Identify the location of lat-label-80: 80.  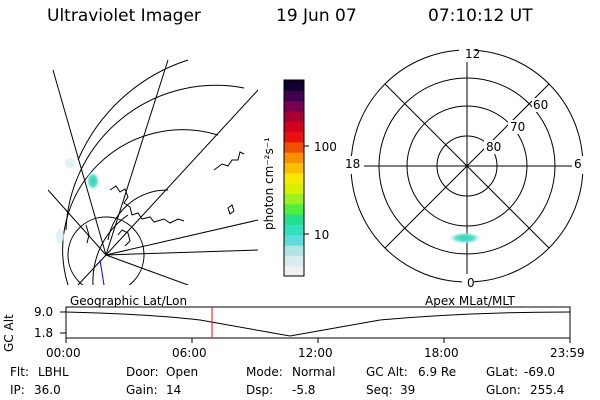
(493, 147).